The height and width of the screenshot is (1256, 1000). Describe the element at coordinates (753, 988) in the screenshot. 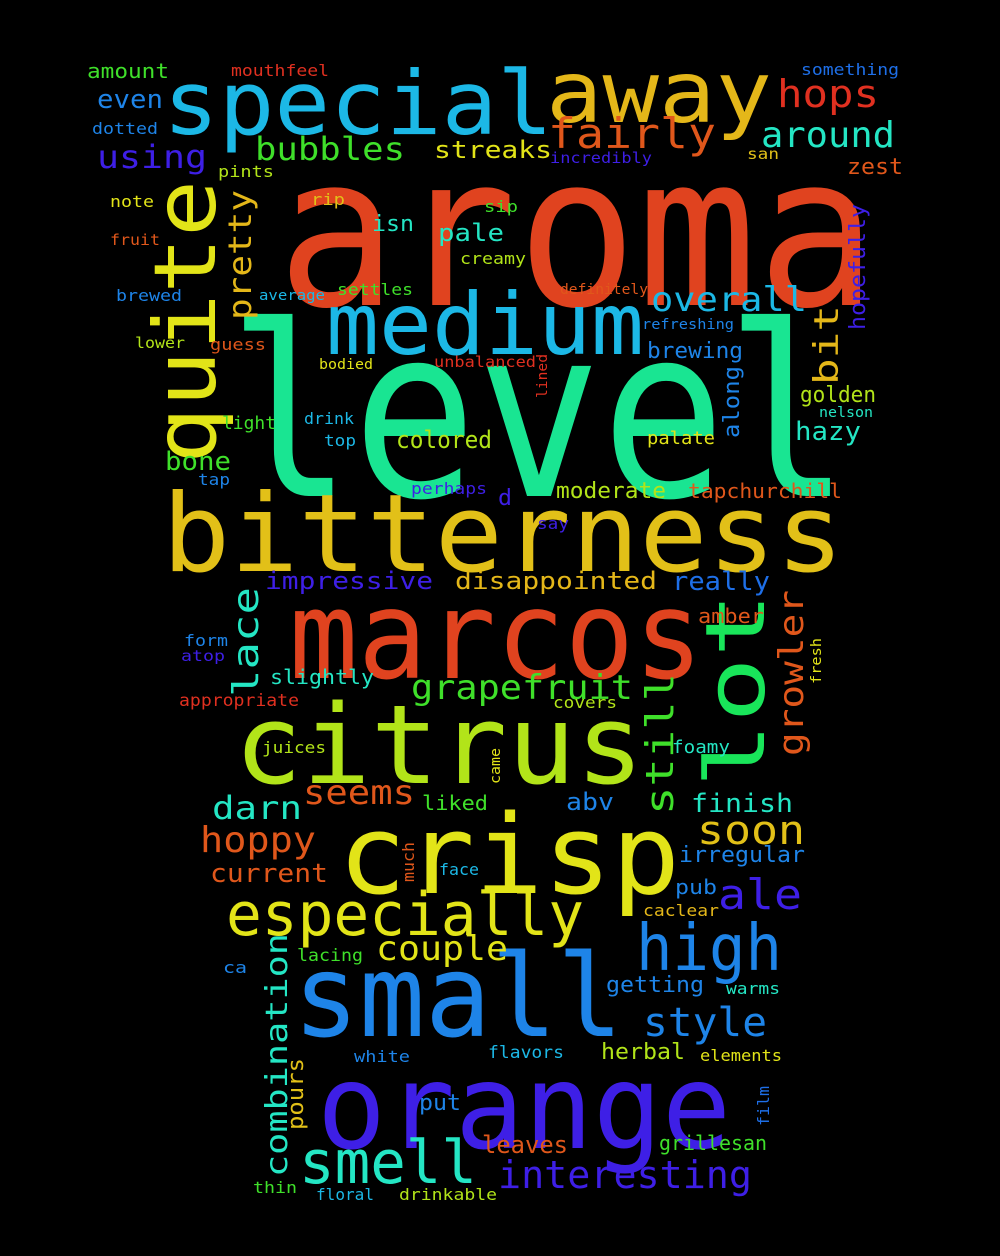

I see `word-warms: warms` at that location.